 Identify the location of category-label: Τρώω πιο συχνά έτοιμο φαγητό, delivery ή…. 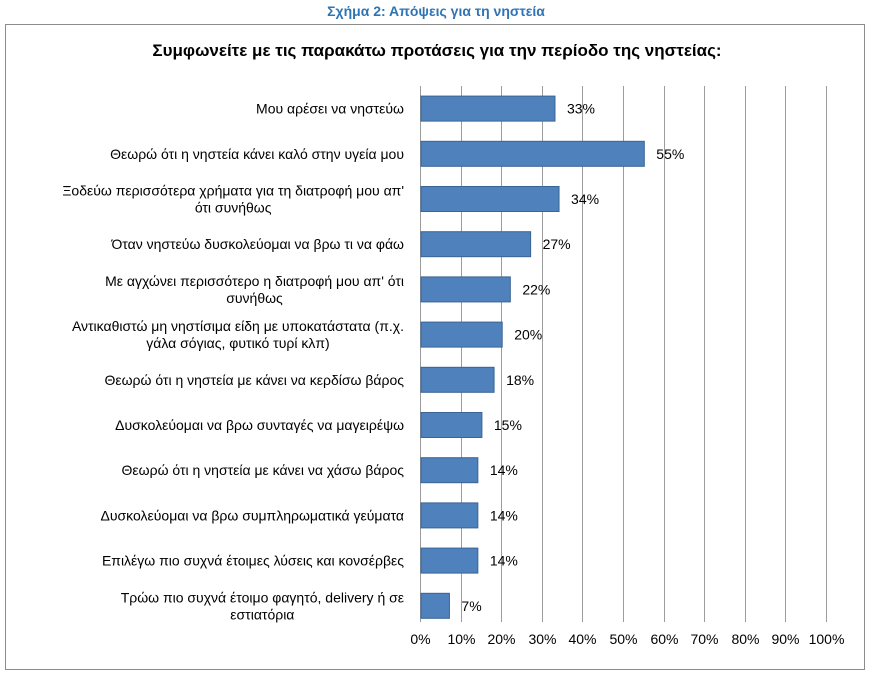
(262, 605).